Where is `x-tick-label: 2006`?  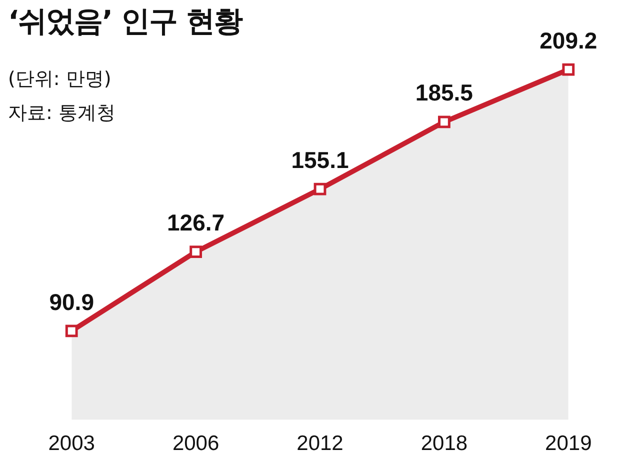 x-tick-label: 2006 is located at coordinates (196, 444).